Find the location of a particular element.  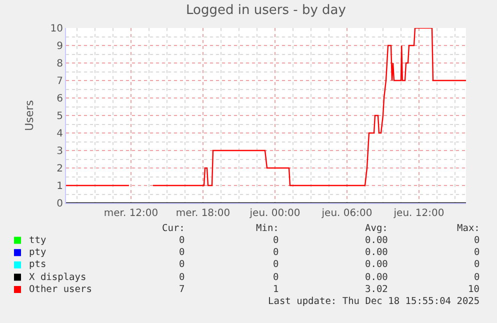

x-tick-label: jeu. 00:00 is located at coordinates (274, 213).